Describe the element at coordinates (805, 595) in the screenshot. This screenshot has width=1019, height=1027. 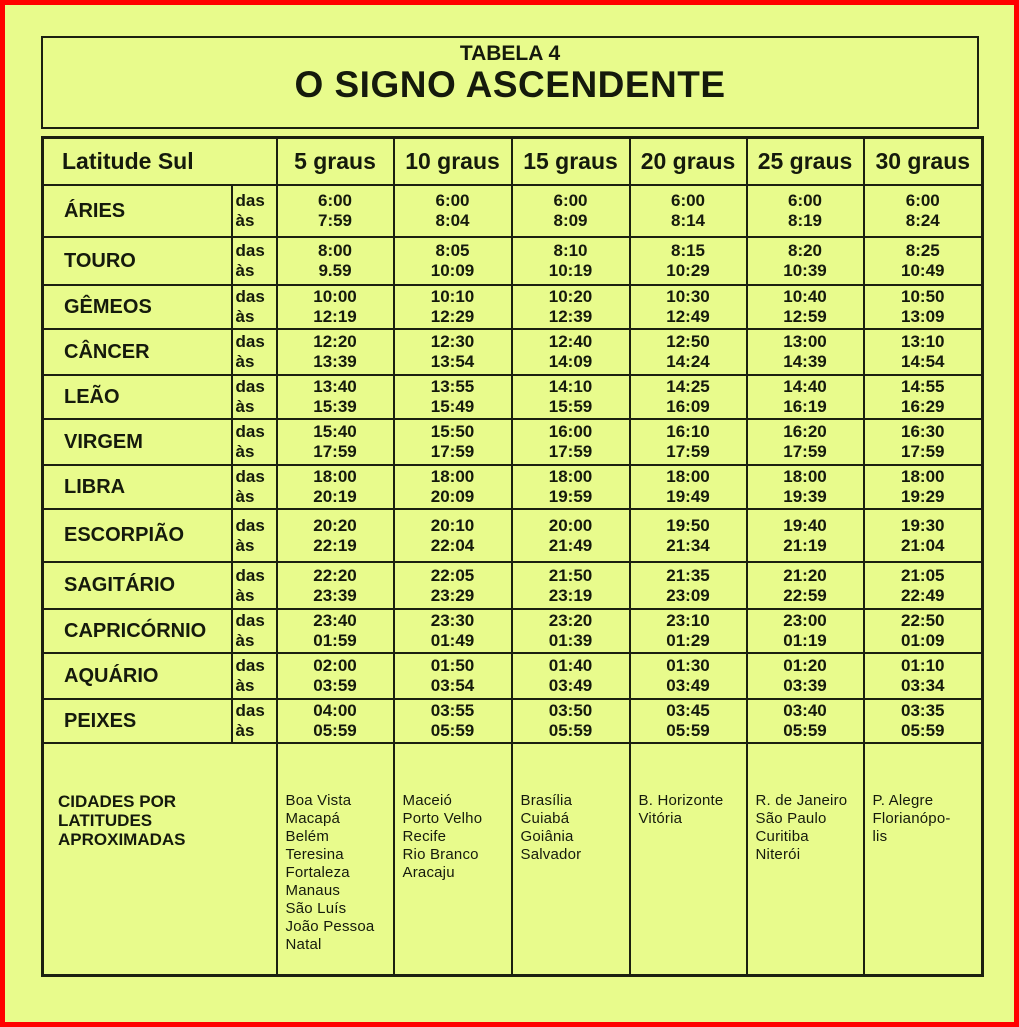
I see `end-time: 22:59` at that location.